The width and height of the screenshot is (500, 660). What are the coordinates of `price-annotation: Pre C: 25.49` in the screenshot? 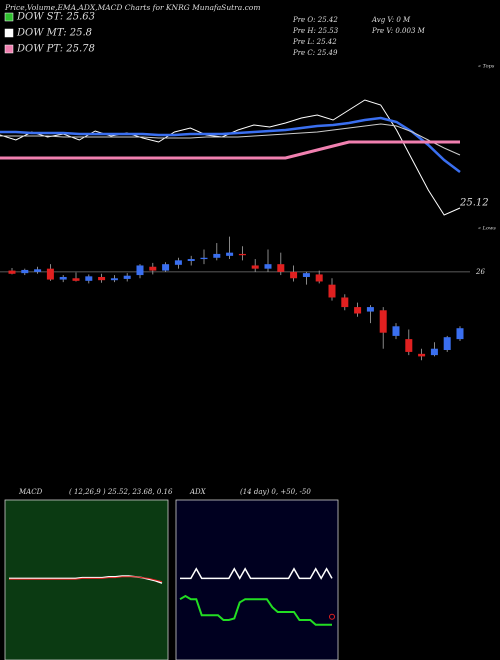 It's located at (315, 53).